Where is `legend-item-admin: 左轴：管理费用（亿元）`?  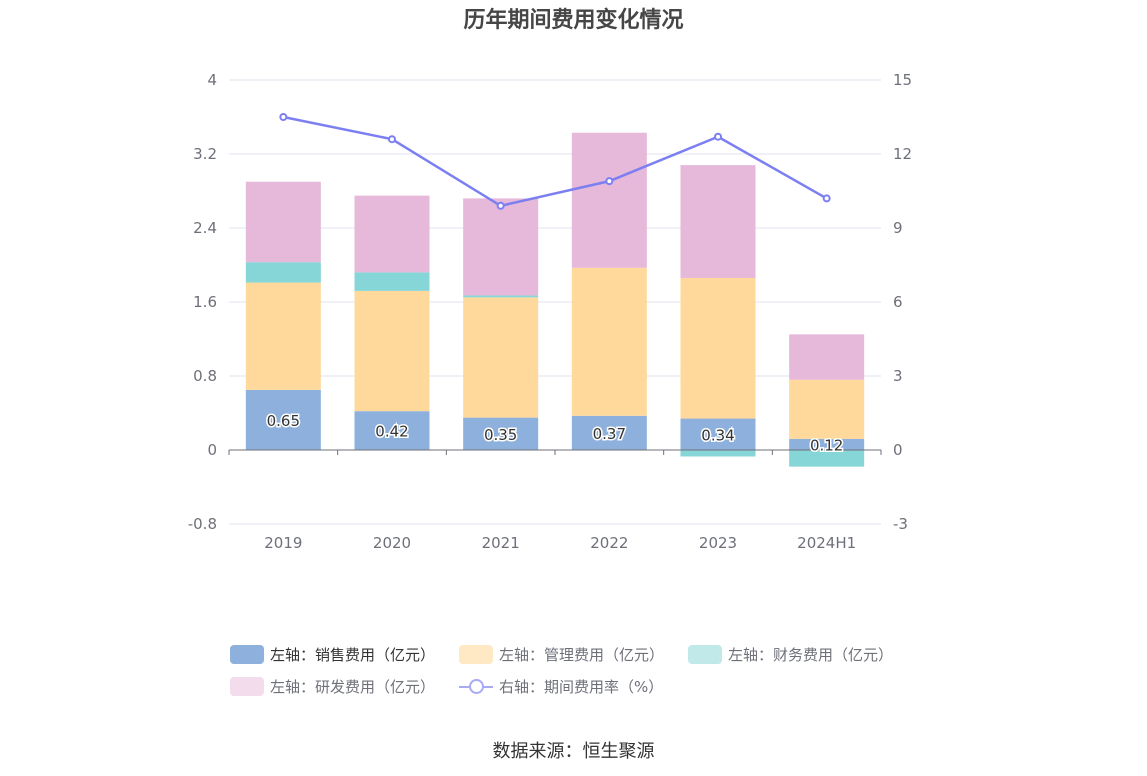
legend-item-admin: 左轴：管理费用（亿元） is located at coordinates (561, 654).